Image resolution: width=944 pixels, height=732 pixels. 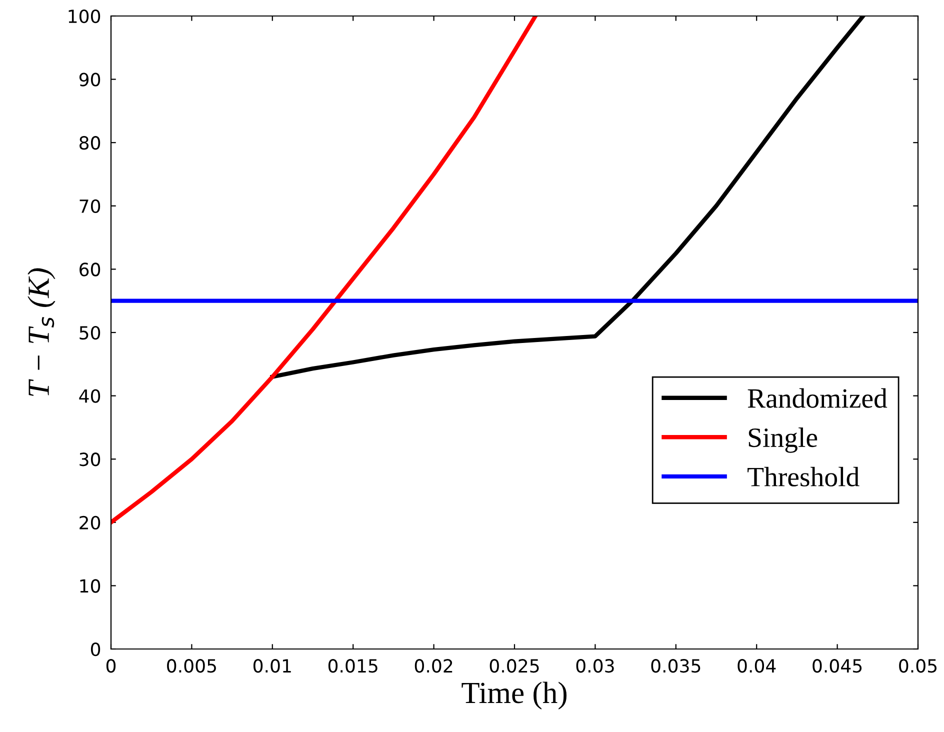 What do you see at coordinates (90, 143) in the screenshot?
I see `y-tick-label: 80` at bounding box center [90, 143].